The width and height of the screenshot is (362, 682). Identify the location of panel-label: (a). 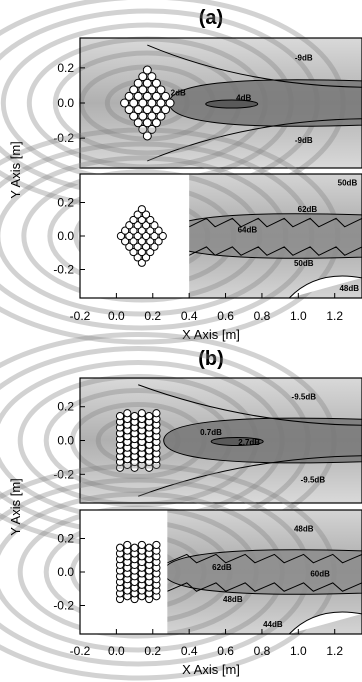
(211, 18).